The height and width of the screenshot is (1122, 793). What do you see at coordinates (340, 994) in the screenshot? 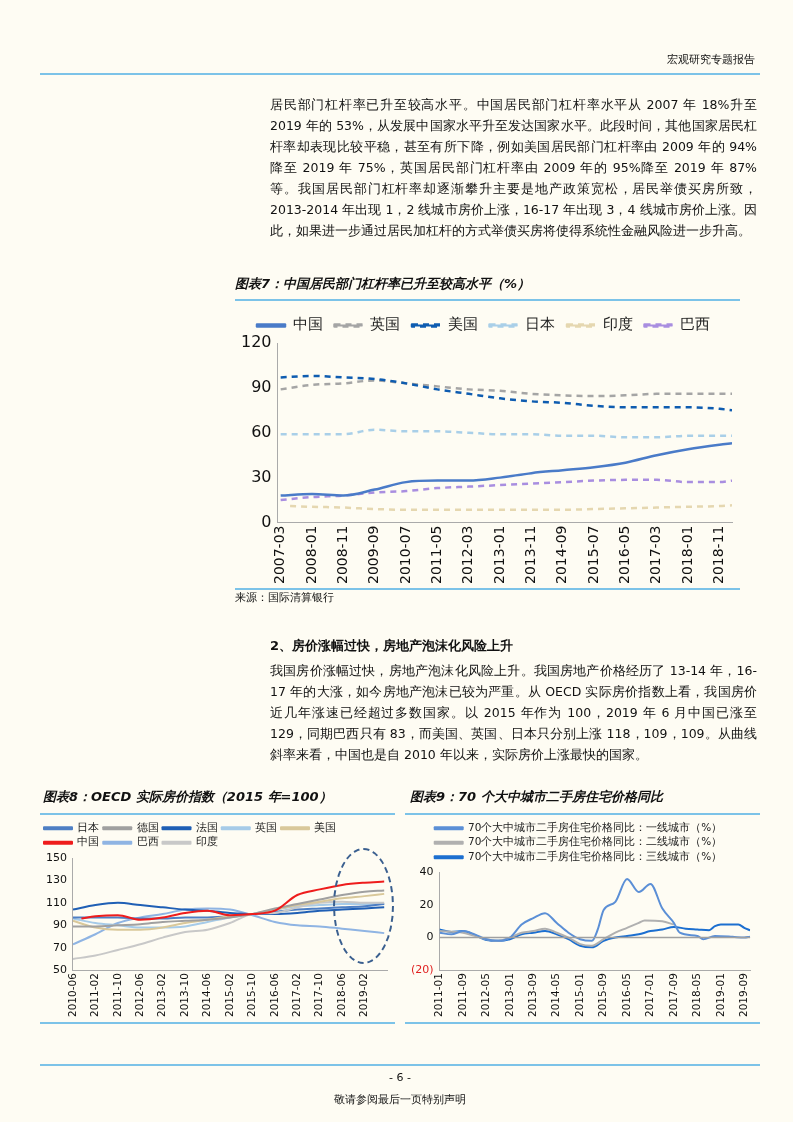
I see `x-tick-label: 2018-06` at bounding box center [340, 994].